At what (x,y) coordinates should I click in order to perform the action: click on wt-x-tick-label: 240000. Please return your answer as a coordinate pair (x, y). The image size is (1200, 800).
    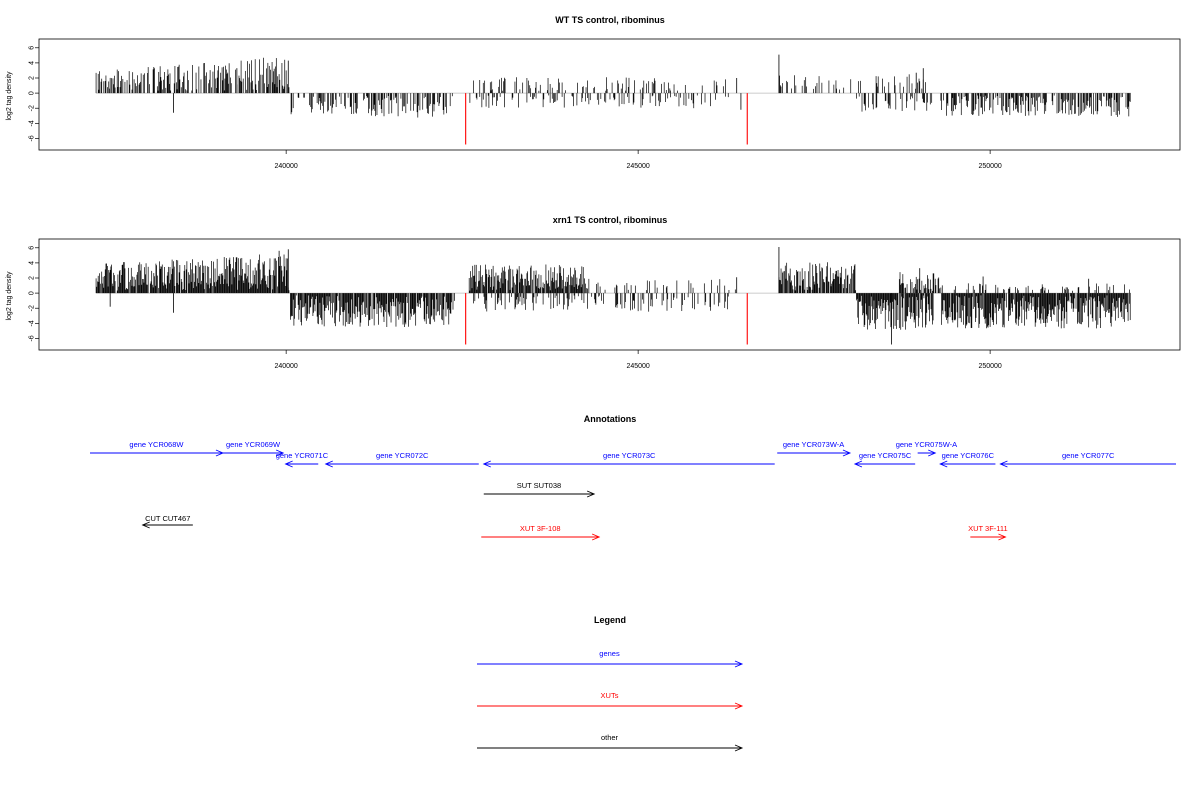
    Looking at the image, I should click on (285, 166).